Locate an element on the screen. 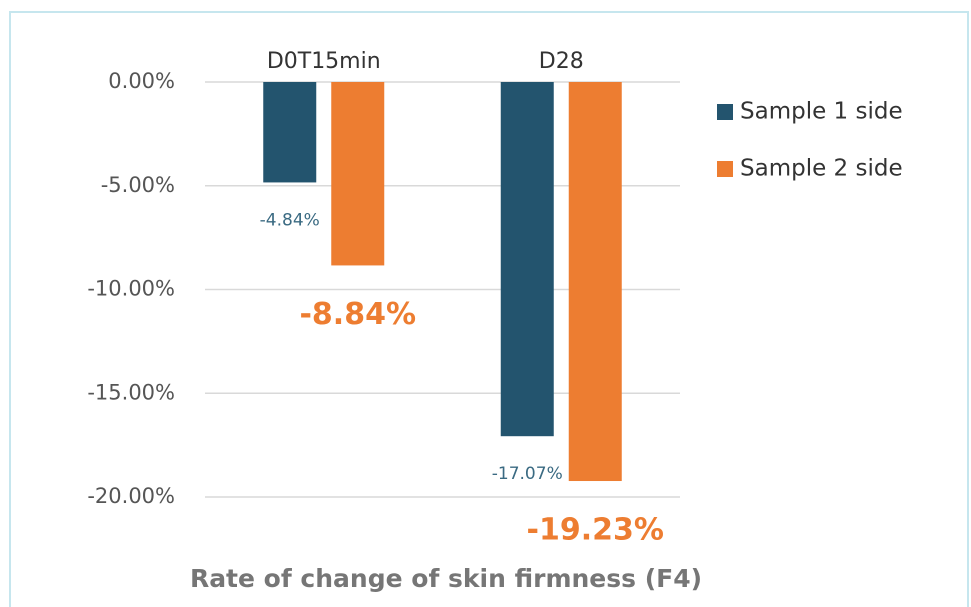 The height and width of the screenshot is (607, 971). value-label: -17.07% is located at coordinates (527, 474).